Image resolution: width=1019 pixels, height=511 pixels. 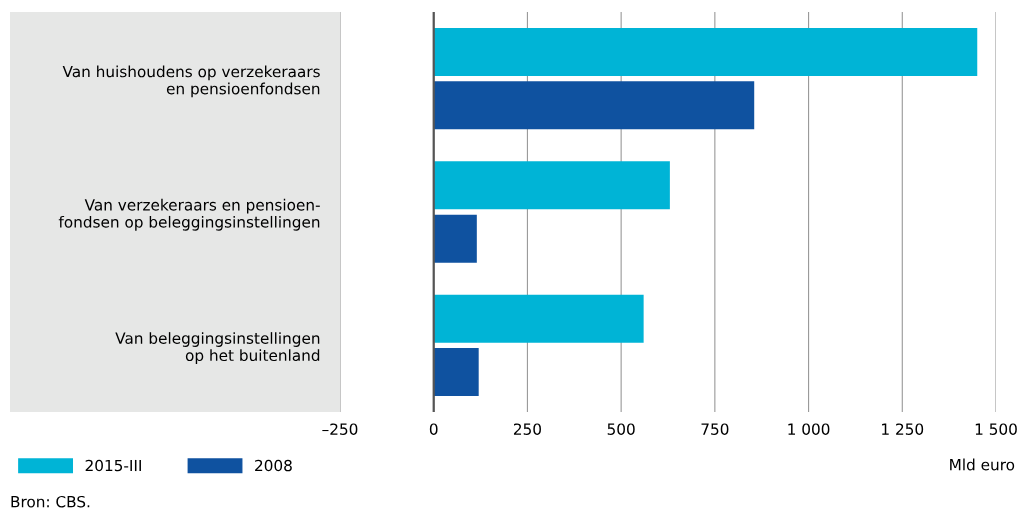 I want to click on y-tick-label: Van beleggingsinstellingen op het buitenland, so click(x=217, y=348).